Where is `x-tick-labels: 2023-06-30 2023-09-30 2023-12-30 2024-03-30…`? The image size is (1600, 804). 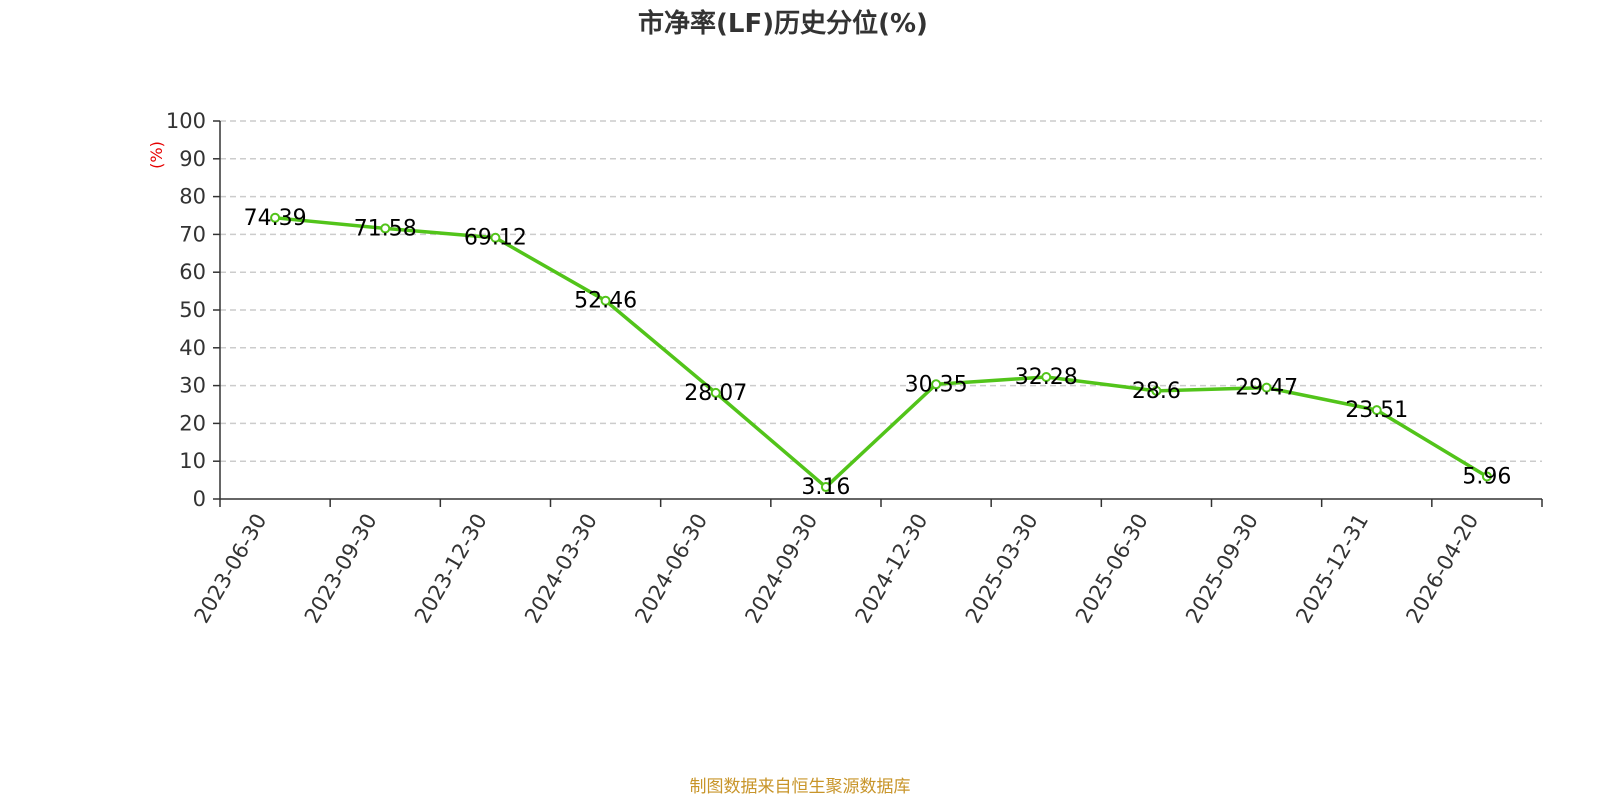 x-tick-labels: 2023-06-30 2023-09-30 2023-12-30 2024-03-30… is located at coordinates (837, 569).